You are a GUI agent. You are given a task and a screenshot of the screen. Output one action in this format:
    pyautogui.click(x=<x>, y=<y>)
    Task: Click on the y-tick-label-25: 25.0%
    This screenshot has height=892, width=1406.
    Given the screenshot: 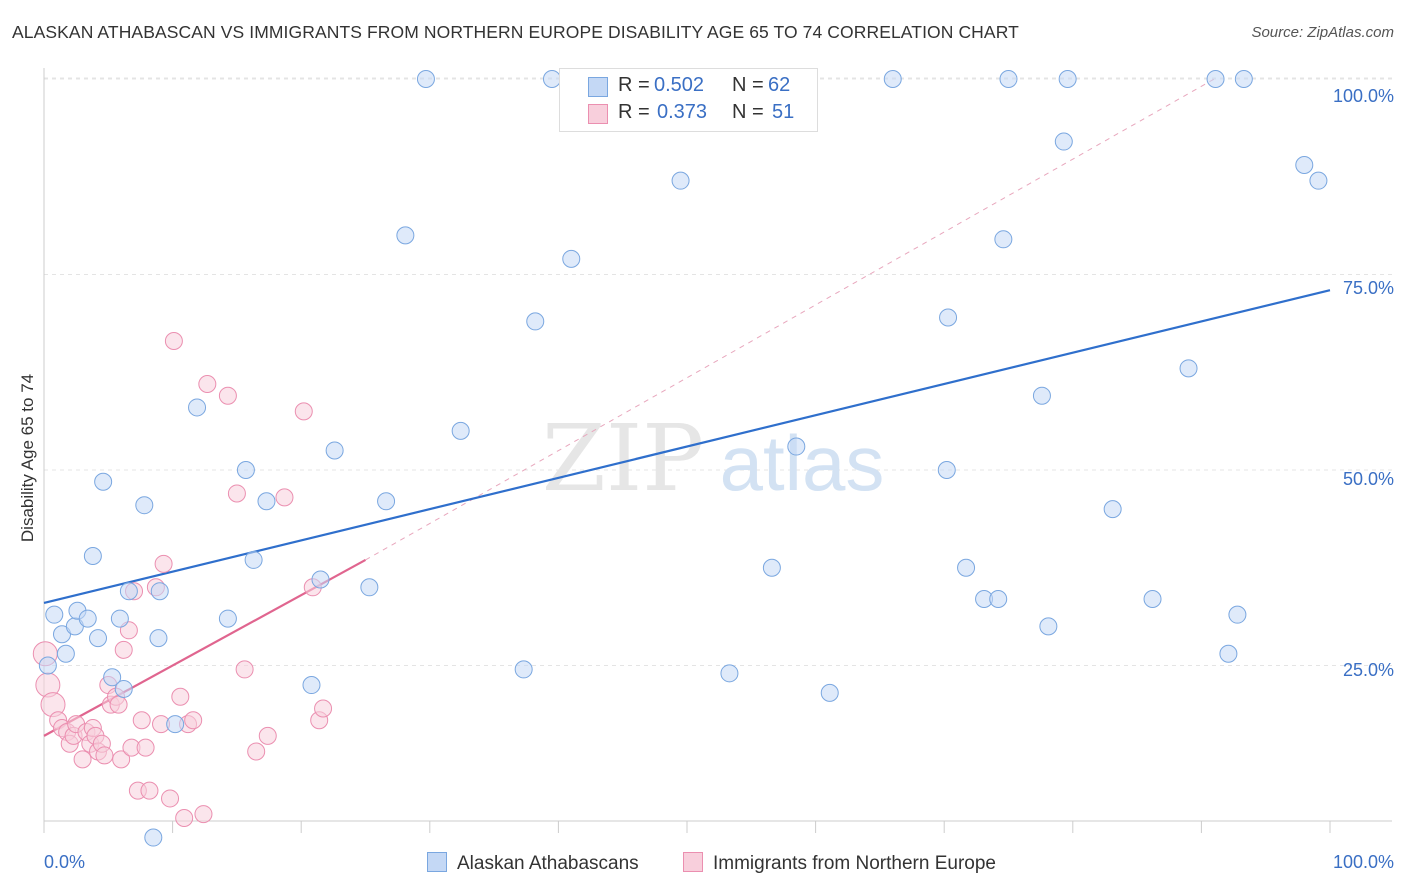 What is the action you would take?
    pyautogui.click(x=1368, y=670)
    